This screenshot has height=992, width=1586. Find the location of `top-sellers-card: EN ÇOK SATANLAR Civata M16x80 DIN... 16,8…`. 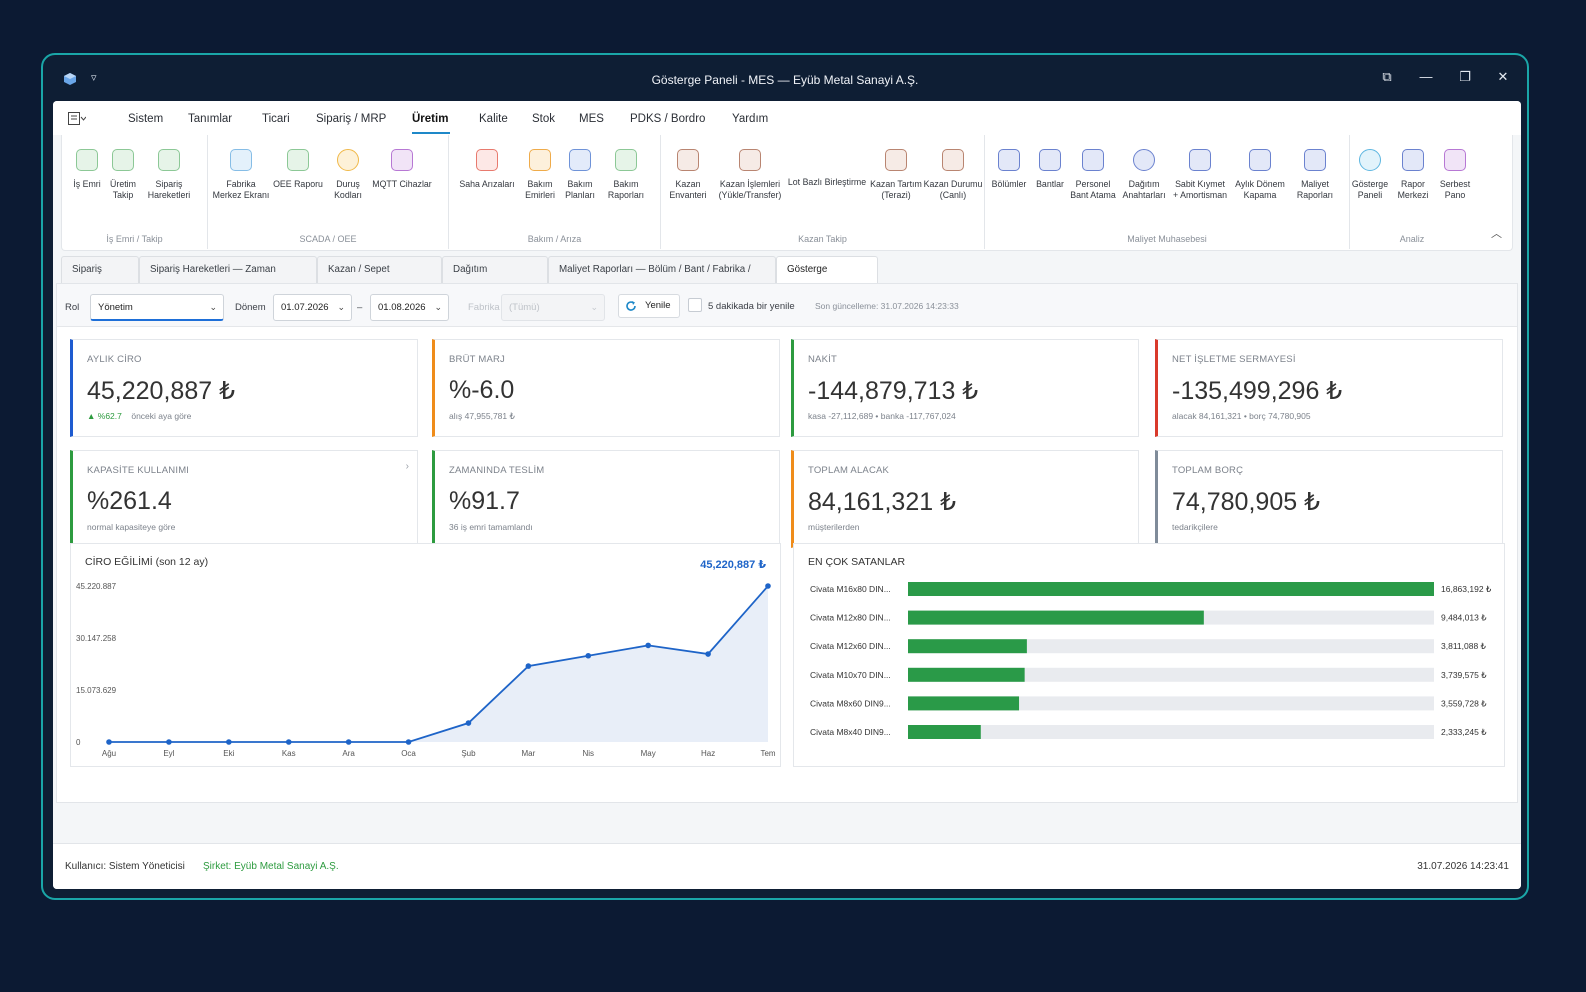

top-sellers-card: EN ÇOK SATANLAR Civata M16x80 DIN... 16,8… is located at coordinates (1149, 655).